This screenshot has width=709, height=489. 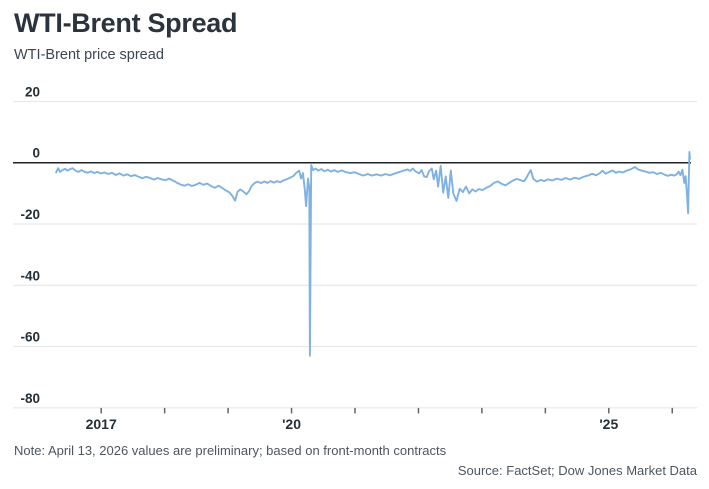 I want to click on x-tick-label: '25, so click(x=608, y=424).